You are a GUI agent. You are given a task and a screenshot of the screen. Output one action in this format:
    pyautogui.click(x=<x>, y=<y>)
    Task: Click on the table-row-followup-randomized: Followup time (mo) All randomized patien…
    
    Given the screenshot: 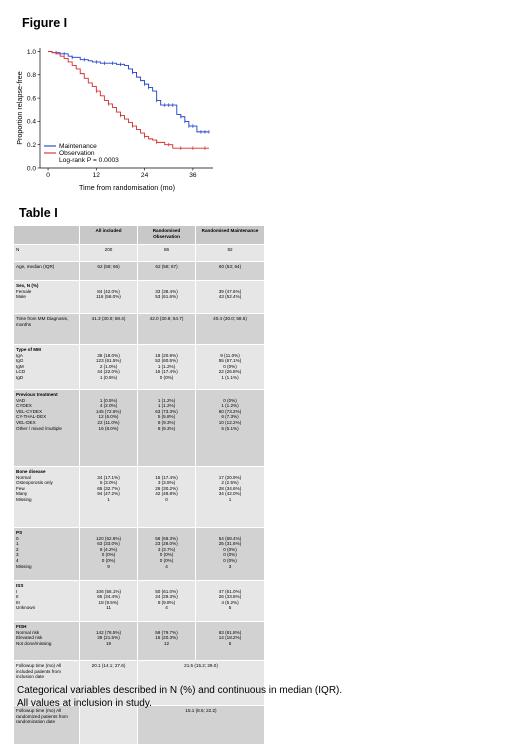 What is the action you would take?
    pyautogui.click(x=139, y=725)
    